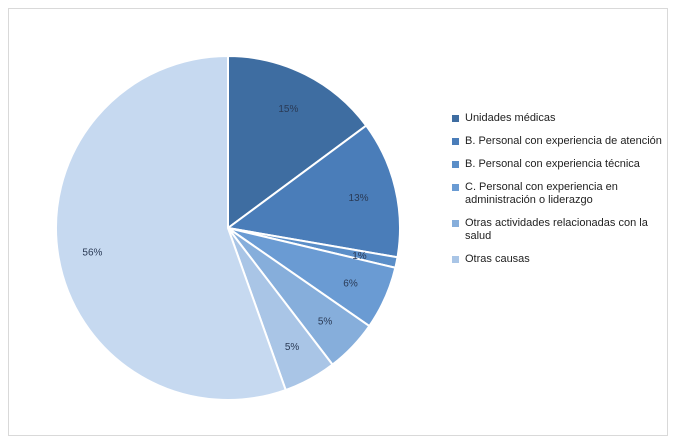  What do you see at coordinates (359, 256) in the screenshot?
I see `pie-slice-label-2: 1%` at bounding box center [359, 256].